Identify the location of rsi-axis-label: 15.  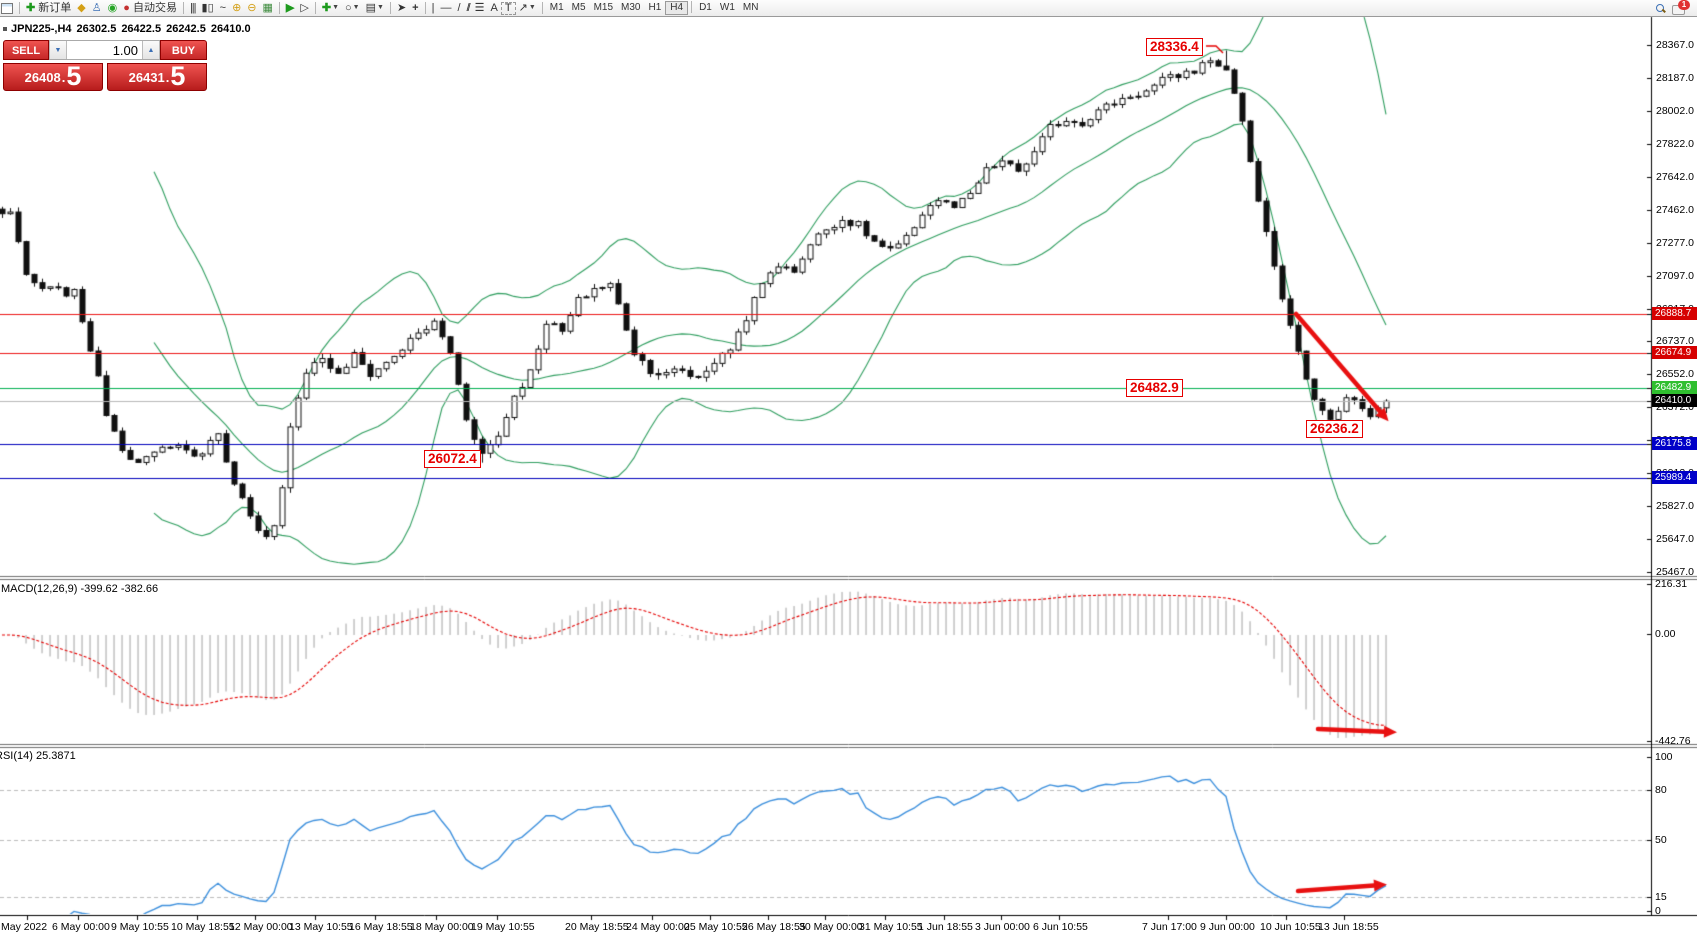
(1661, 897).